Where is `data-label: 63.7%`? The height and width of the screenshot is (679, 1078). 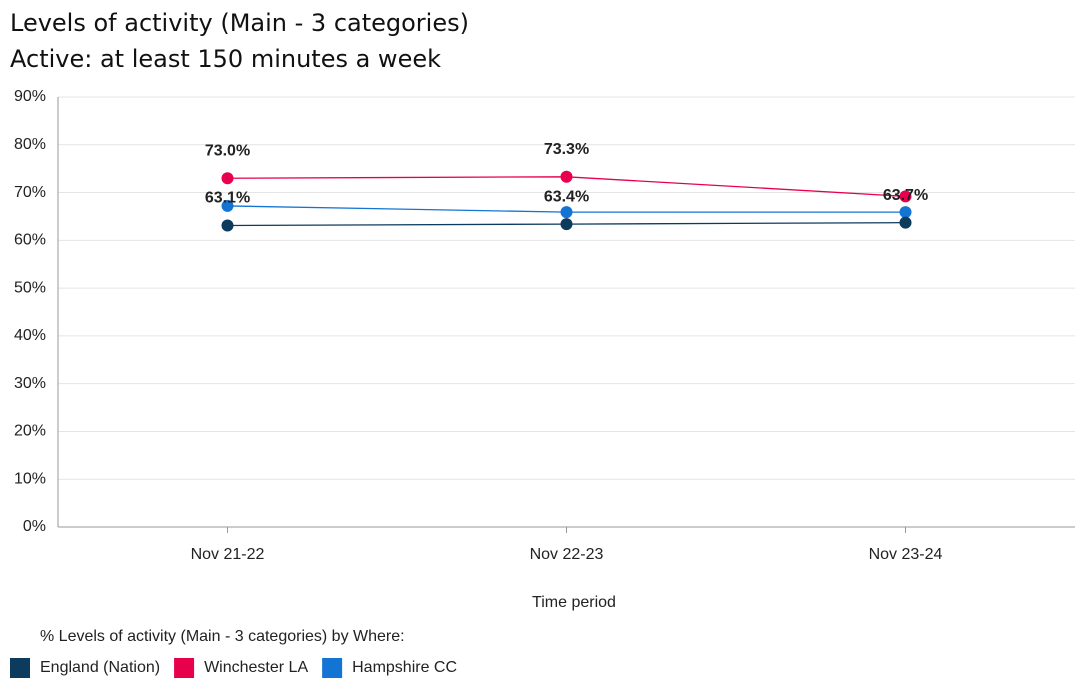 data-label: 63.7% is located at coordinates (905, 195).